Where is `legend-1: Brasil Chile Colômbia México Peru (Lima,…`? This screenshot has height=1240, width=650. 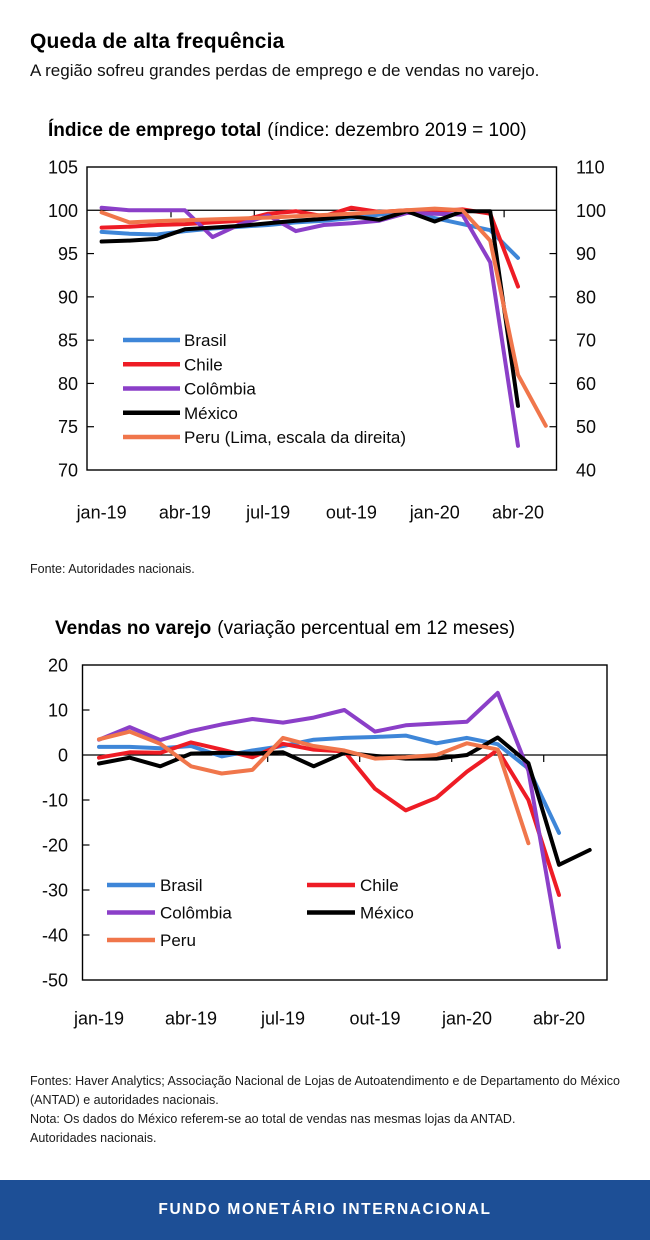 legend-1: Brasil Chile Colômbia México Peru (Lima,… is located at coordinates (264, 389).